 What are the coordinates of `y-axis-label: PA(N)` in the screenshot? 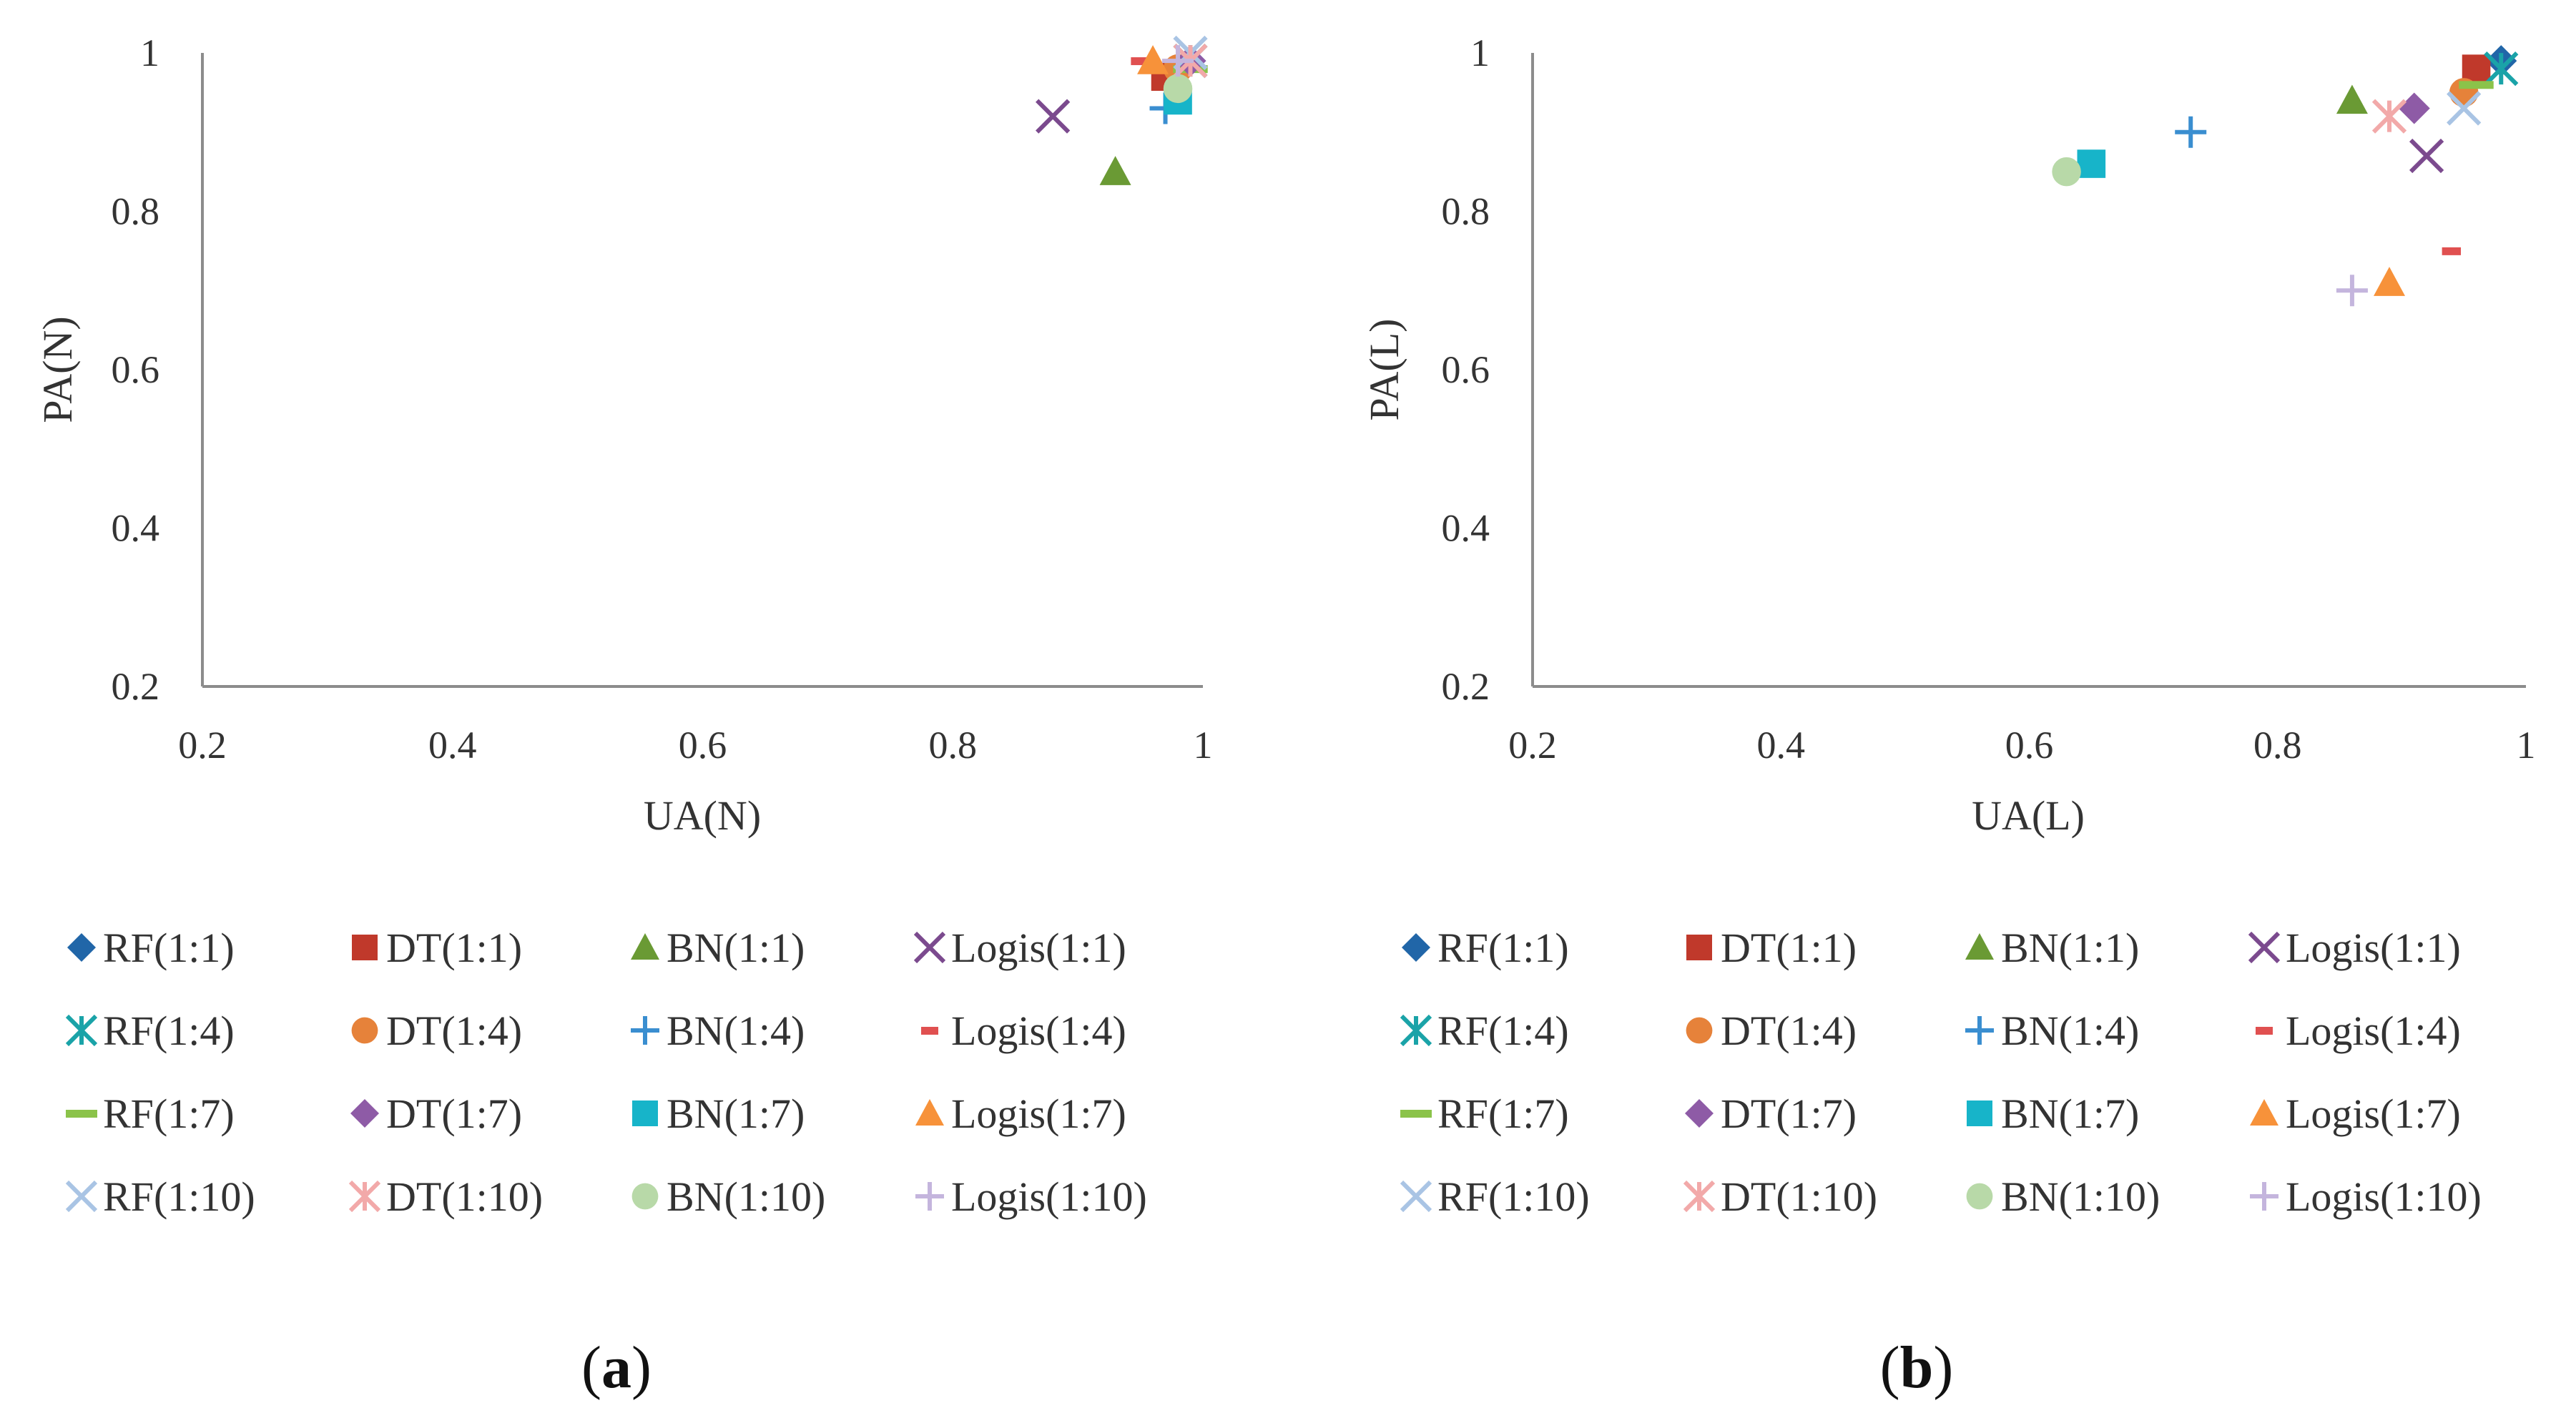 It's located at (58, 369).